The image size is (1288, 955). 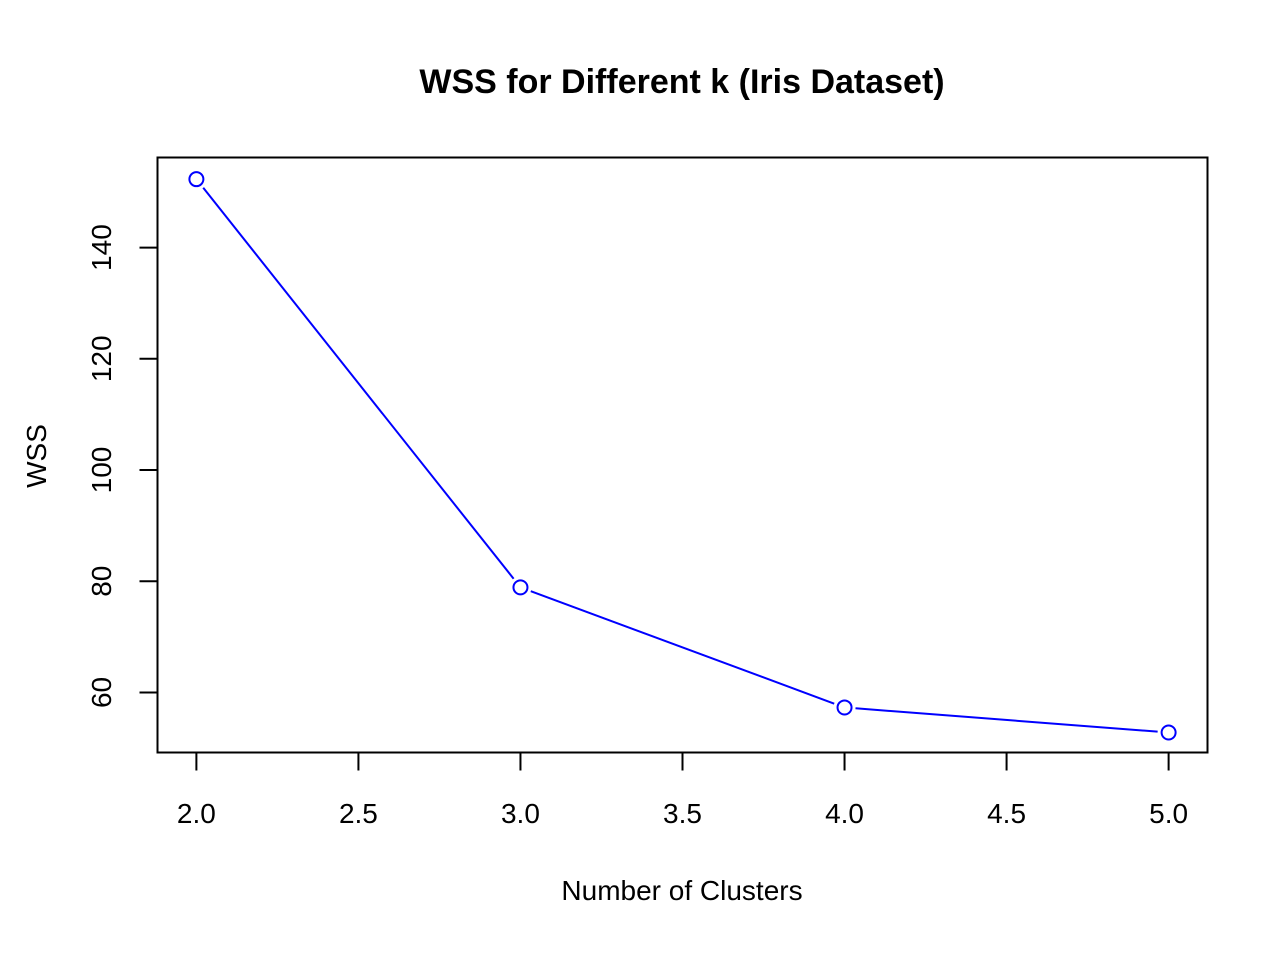 I want to click on y-tick-label: 100, so click(x=101, y=470).